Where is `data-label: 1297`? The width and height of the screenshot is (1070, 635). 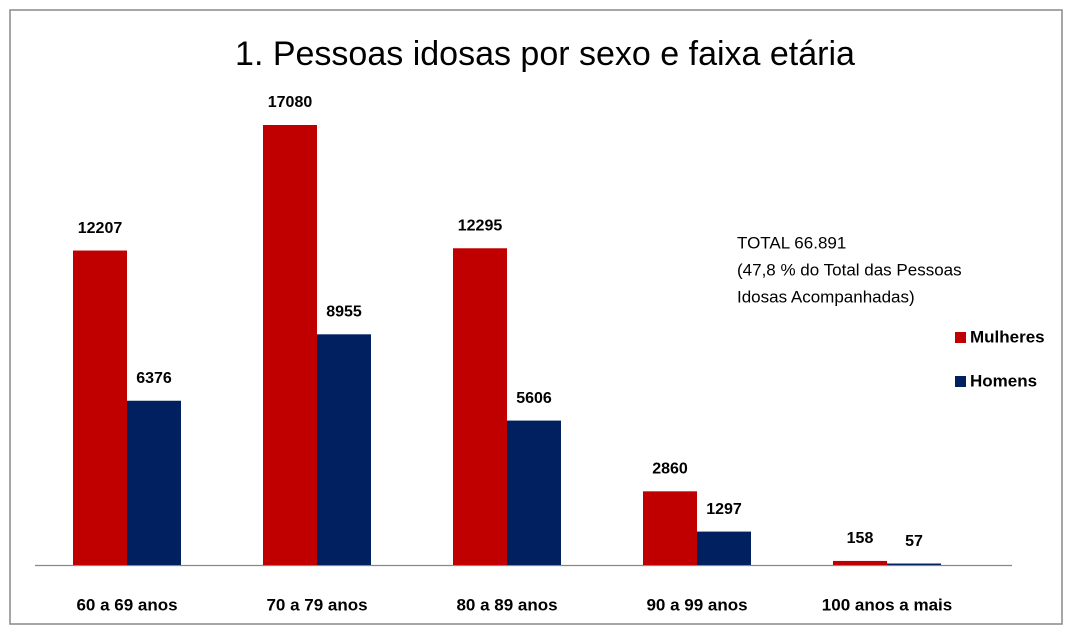
data-label: 1297 is located at coordinates (724, 509).